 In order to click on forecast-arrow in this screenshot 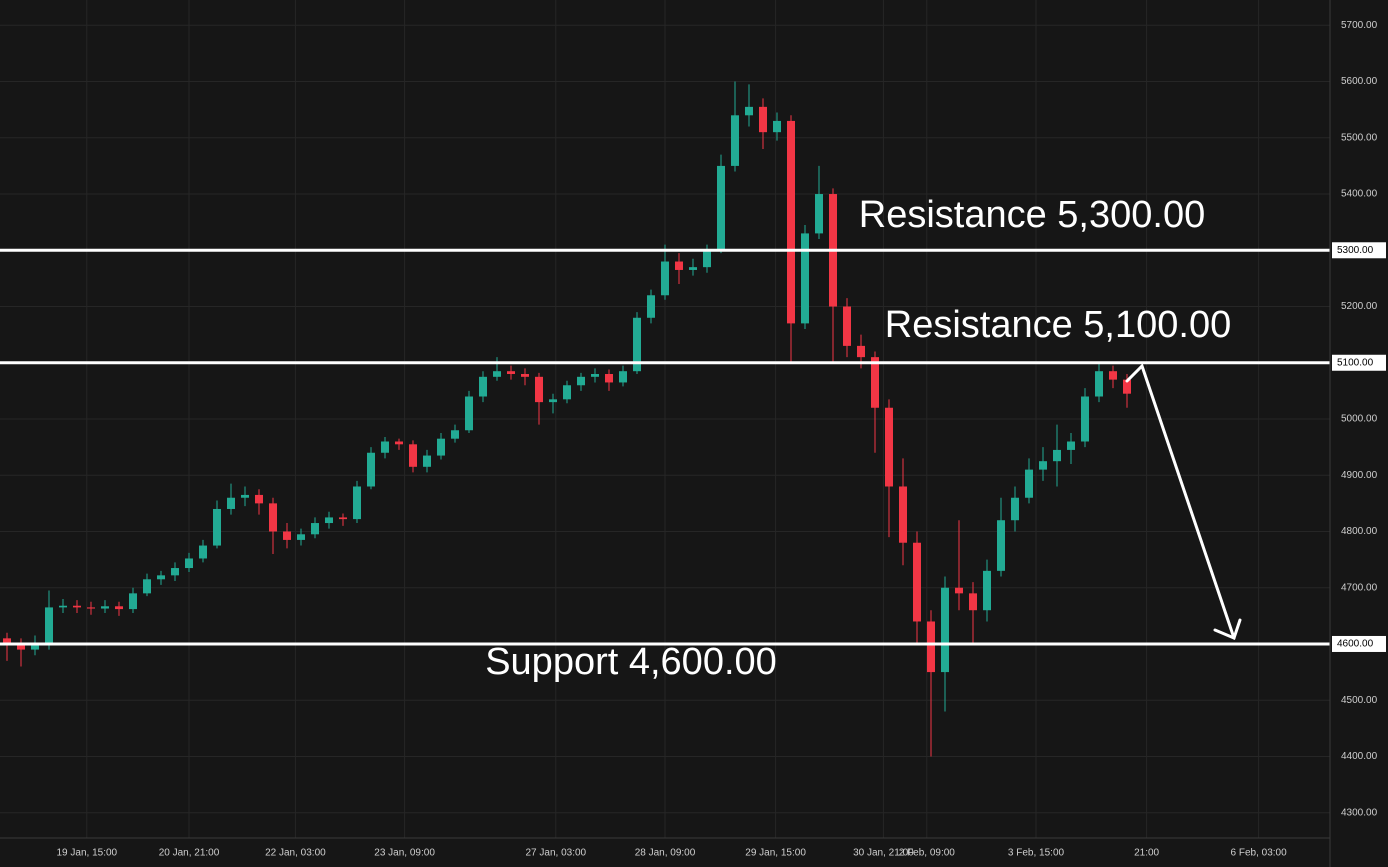, I will do `click(1183, 502)`.